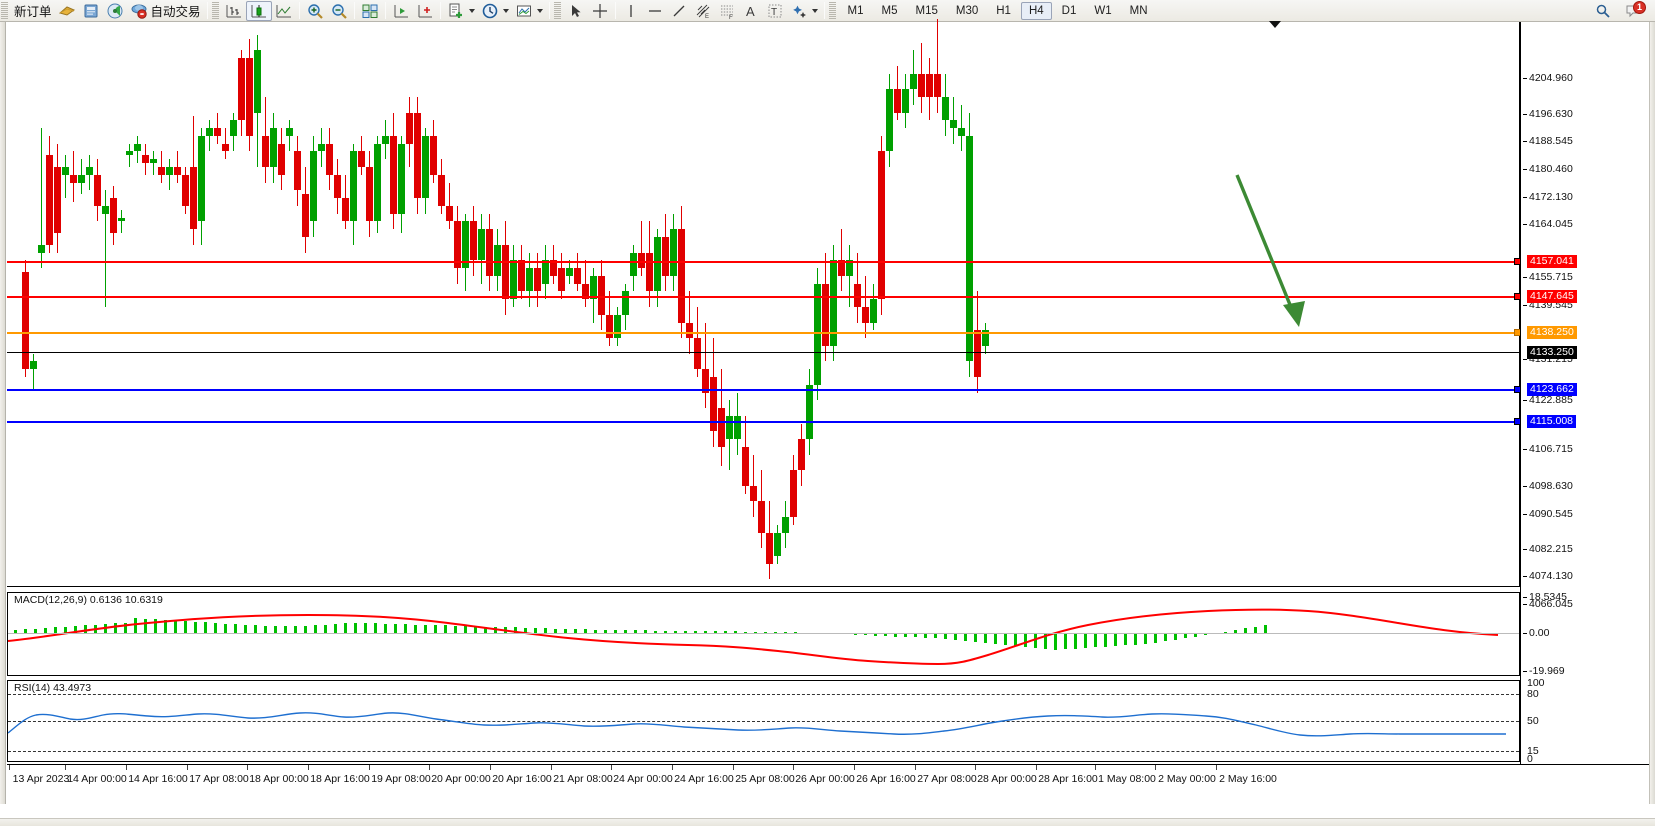 The image size is (1655, 826). Describe the element at coordinates (234, 11) in the screenshot. I see `bar-chart-button` at that location.